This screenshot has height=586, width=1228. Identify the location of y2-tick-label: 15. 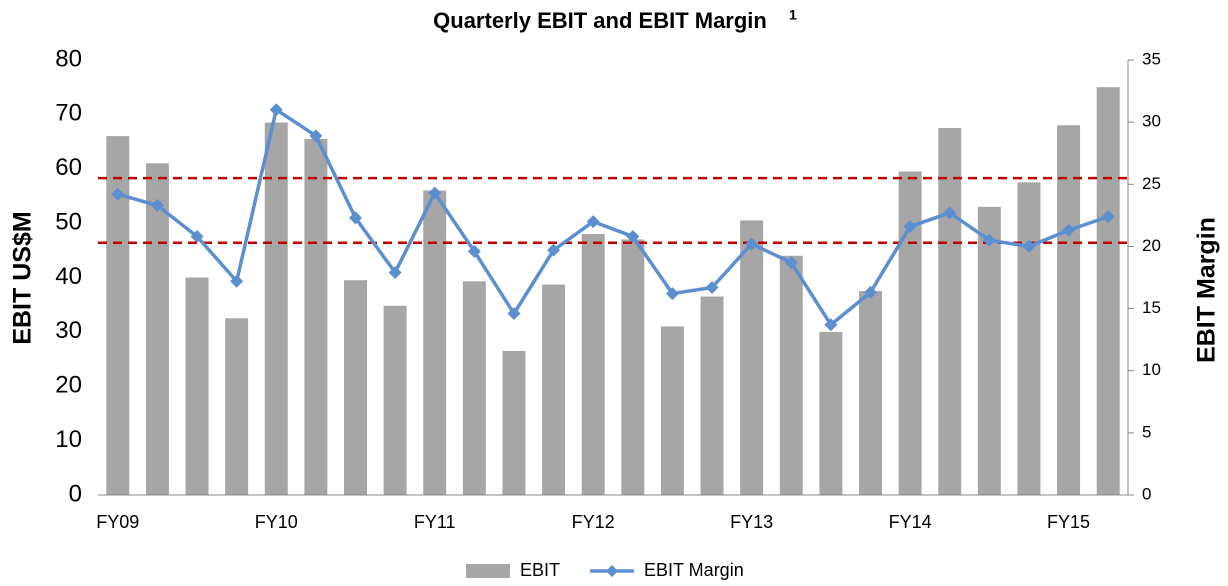
(1151, 307).